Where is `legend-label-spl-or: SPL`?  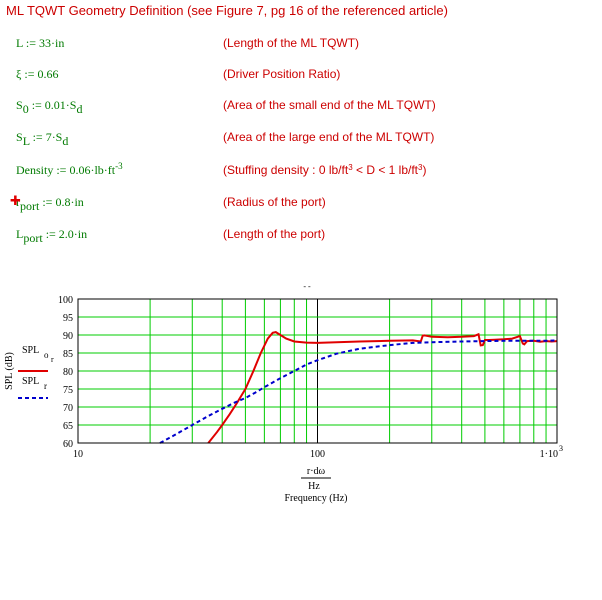
legend-label-spl-or: SPL is located at coordinates (30, 350).